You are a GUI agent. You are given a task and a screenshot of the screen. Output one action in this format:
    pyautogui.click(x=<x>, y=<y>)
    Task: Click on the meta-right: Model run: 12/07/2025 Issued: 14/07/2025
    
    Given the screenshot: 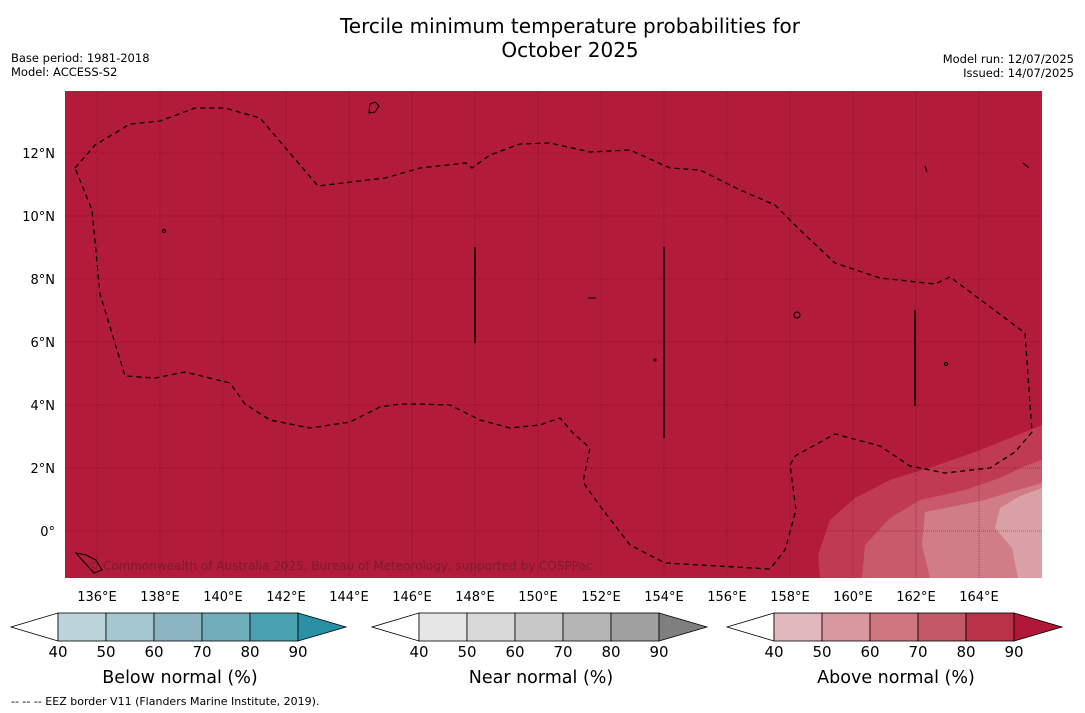 What is the action you would take?
    pyautogui.click(x=1008, y=66)
    